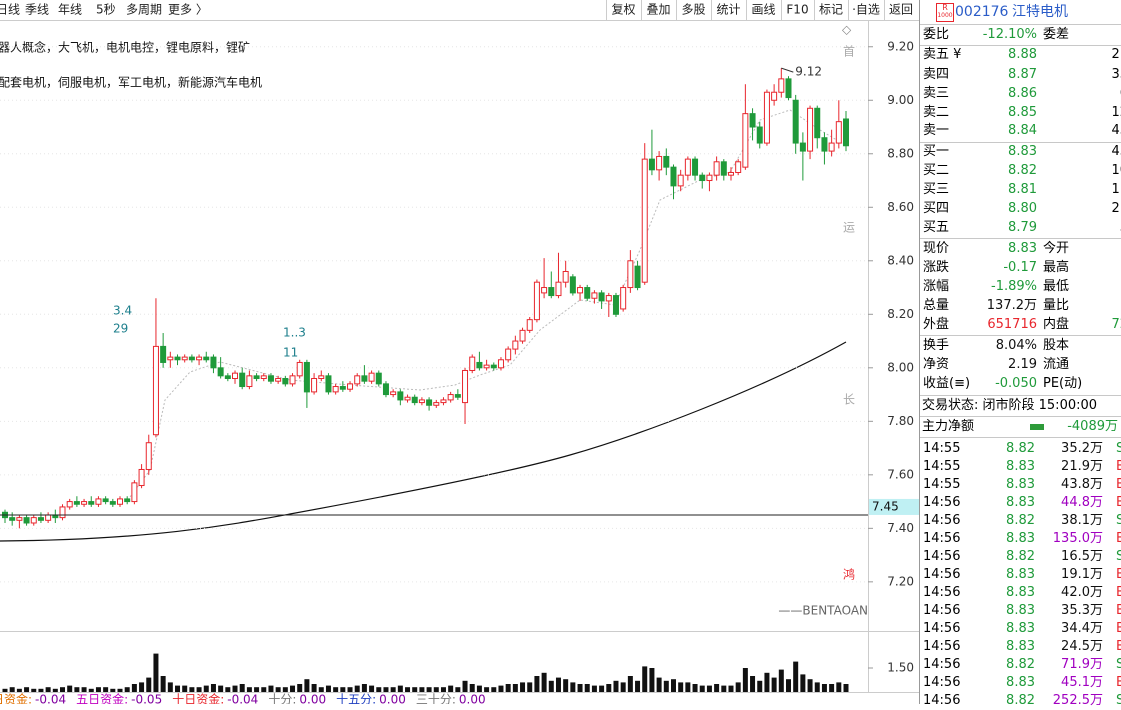 The height and width of the screenshot is (710, 1121). Describe the element at coordinates (1120, 365) in the screenshot. I see `stat-value: 1` at that location.